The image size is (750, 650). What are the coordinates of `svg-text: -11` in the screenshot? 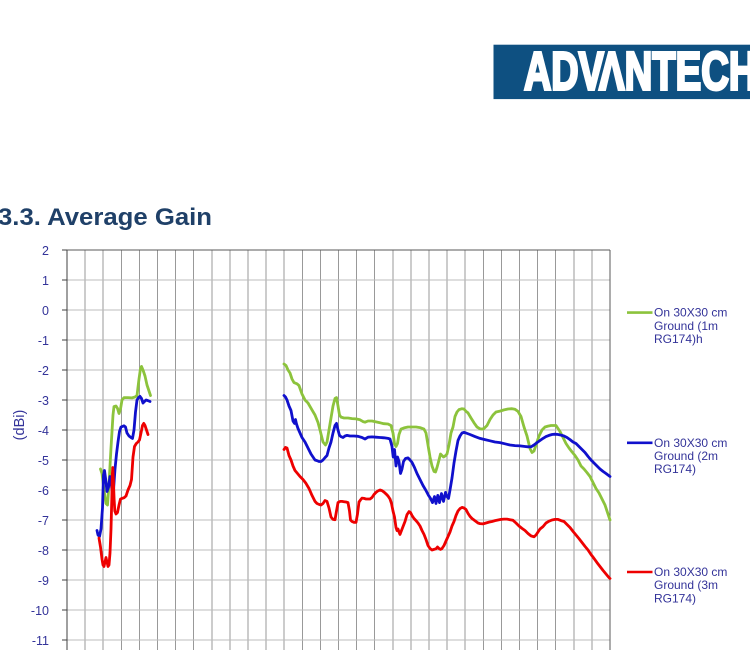 It's located at (40, 641).